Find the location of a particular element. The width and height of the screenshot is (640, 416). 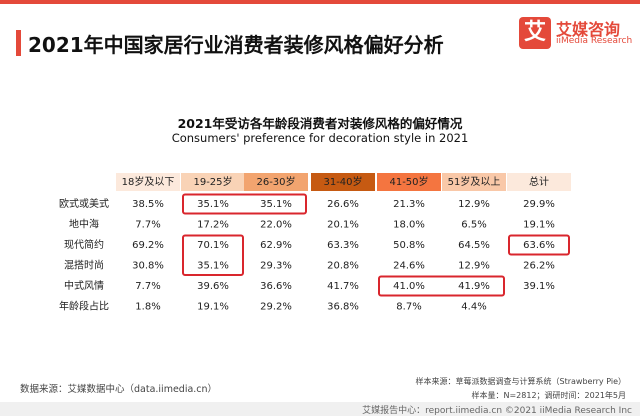

table-cell-value: 63.6% is located at coordinates (539, 245).